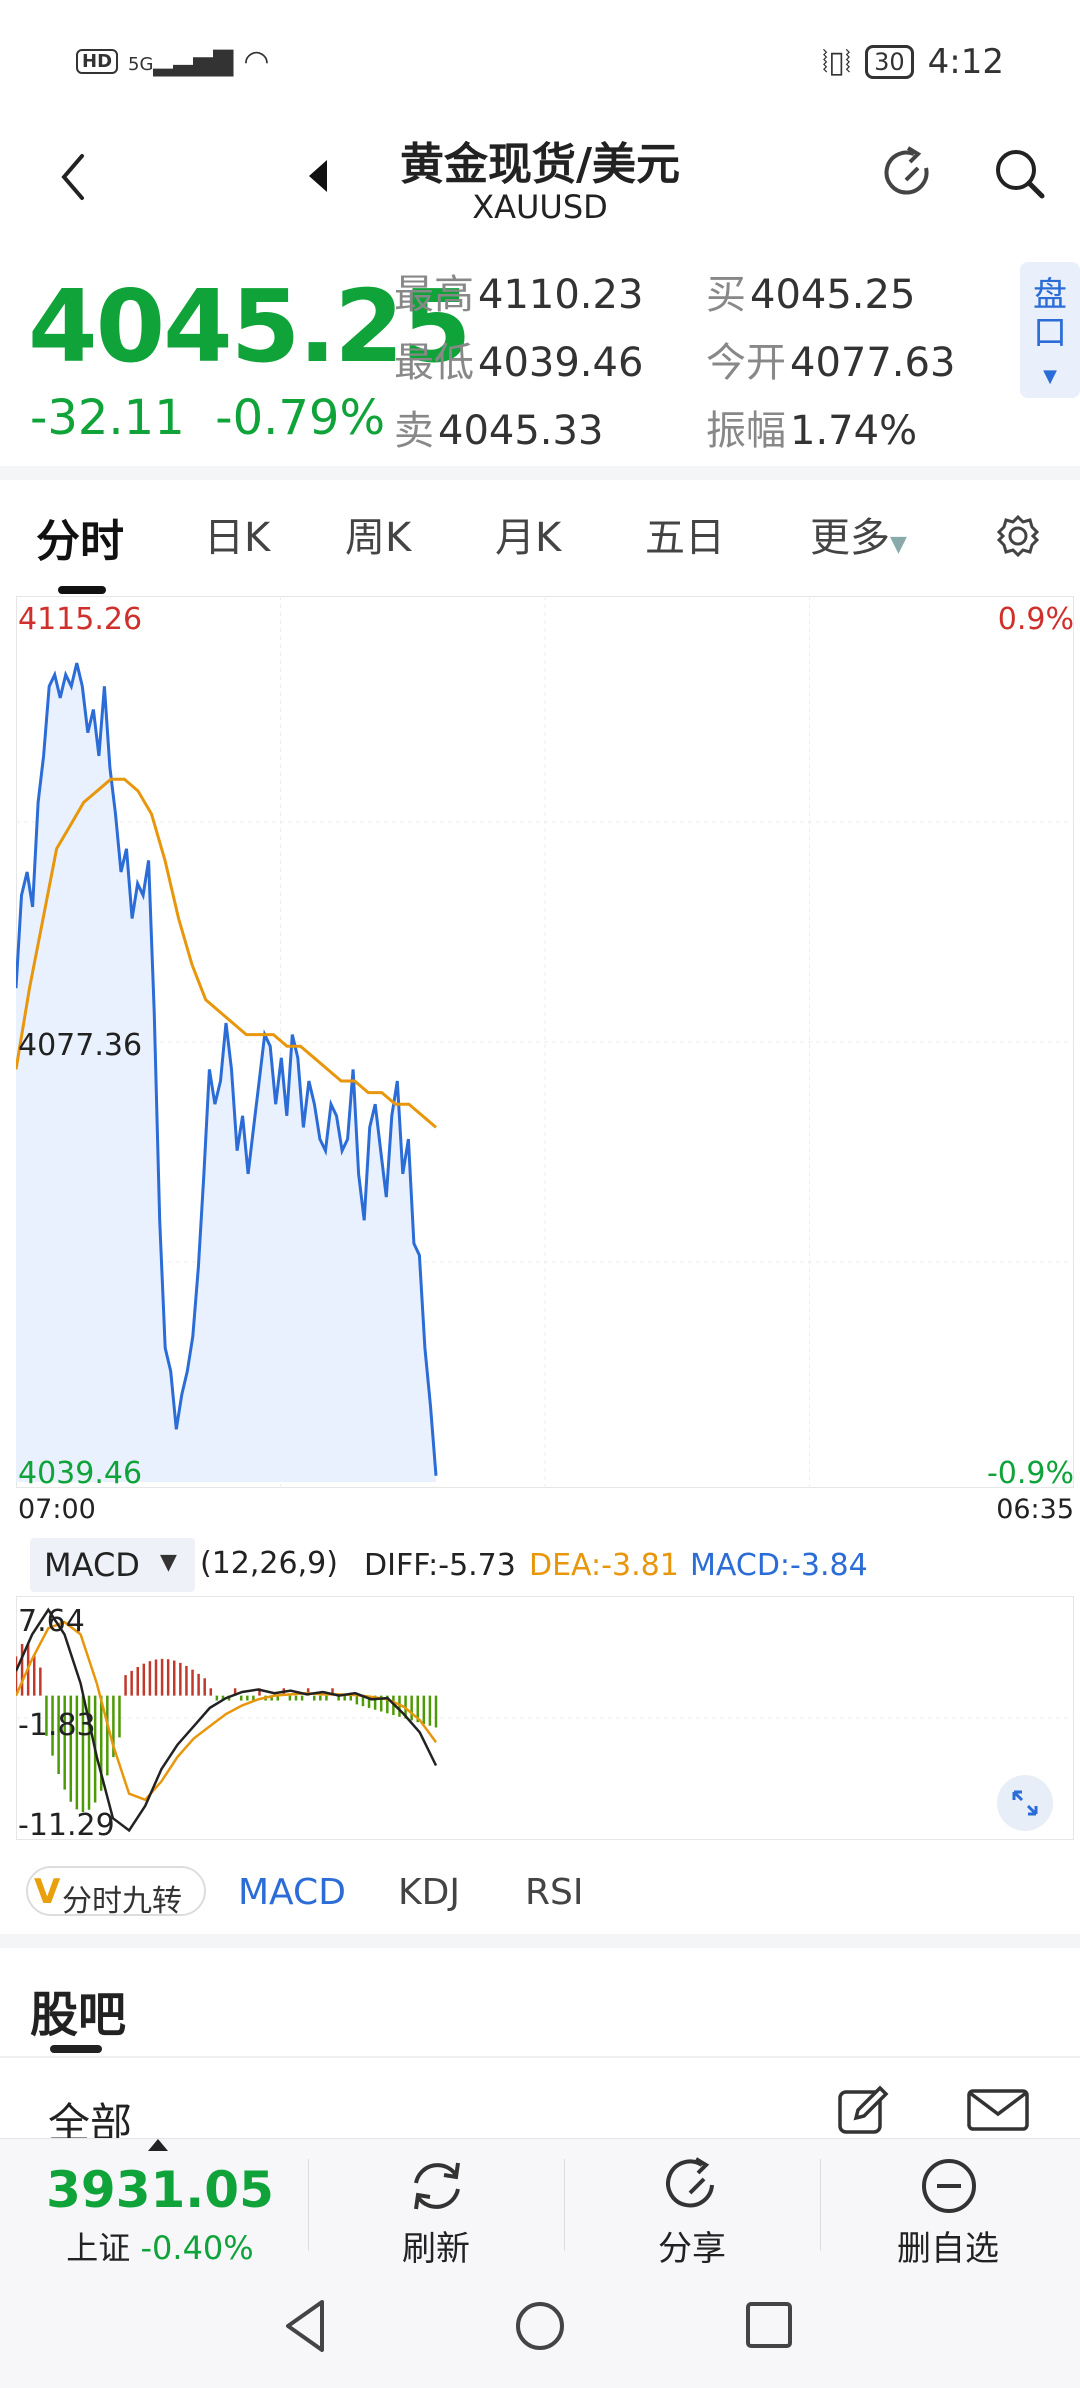  Describe the element at coordinates (107, 418) in the screenshot. I see `change-value: -32.11` at that location.